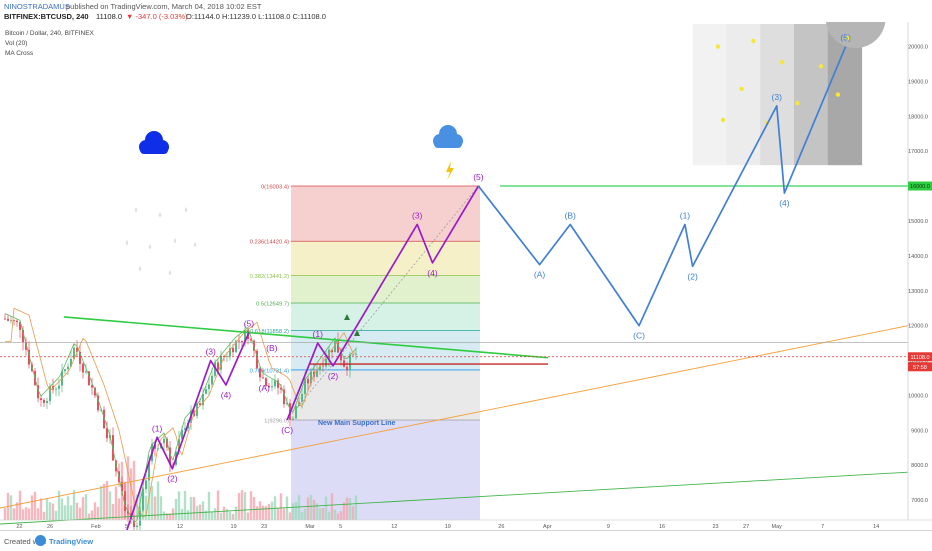  I want to click on y-tick-label: 8000.0, so click(919, 466).